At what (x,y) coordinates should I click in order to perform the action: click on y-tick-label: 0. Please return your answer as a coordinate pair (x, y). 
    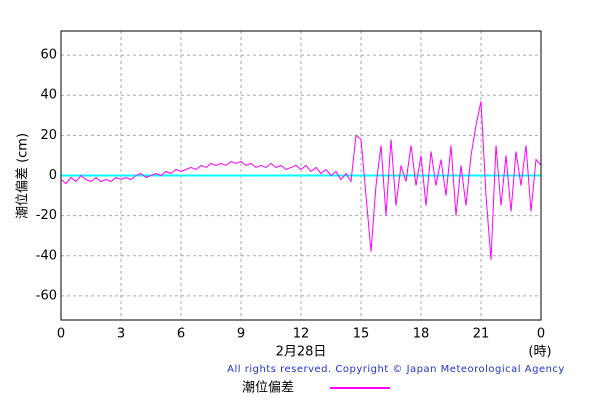
    Looking at the image, I should click on (53, 175).